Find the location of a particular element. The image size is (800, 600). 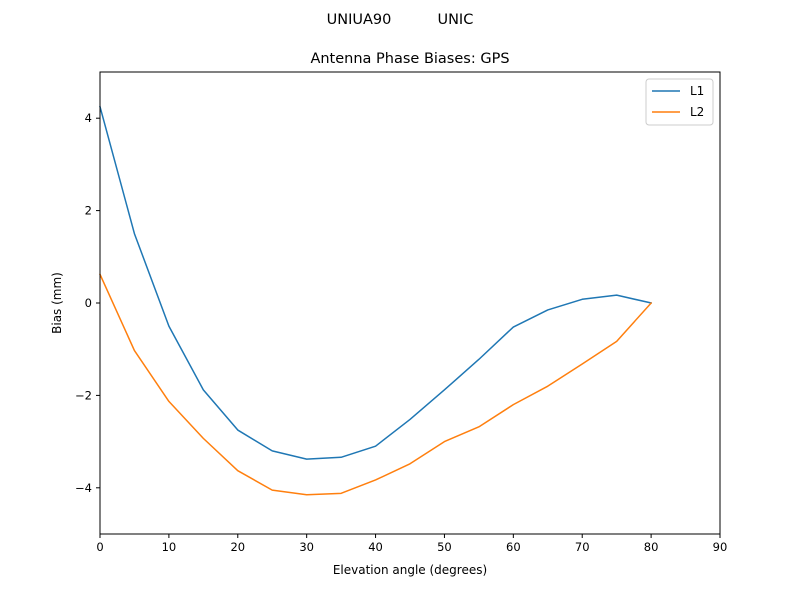

x-tick-label: 40 is located at coordinates (375, 547).